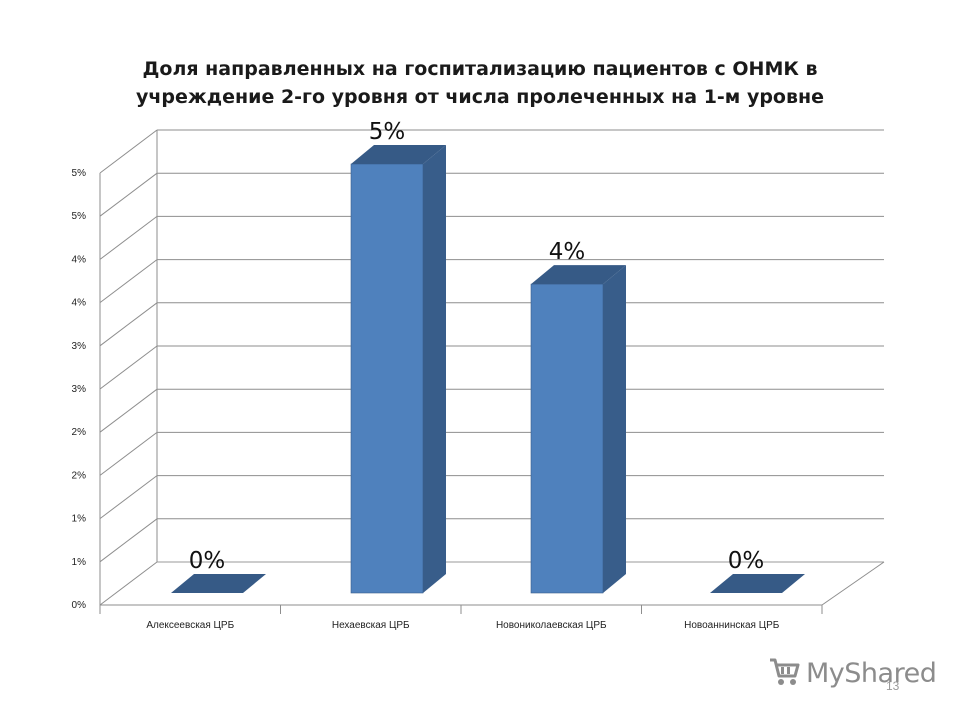  I want to click on x-tick-label: Нехаевская ЦРБ, so click(371, 625).